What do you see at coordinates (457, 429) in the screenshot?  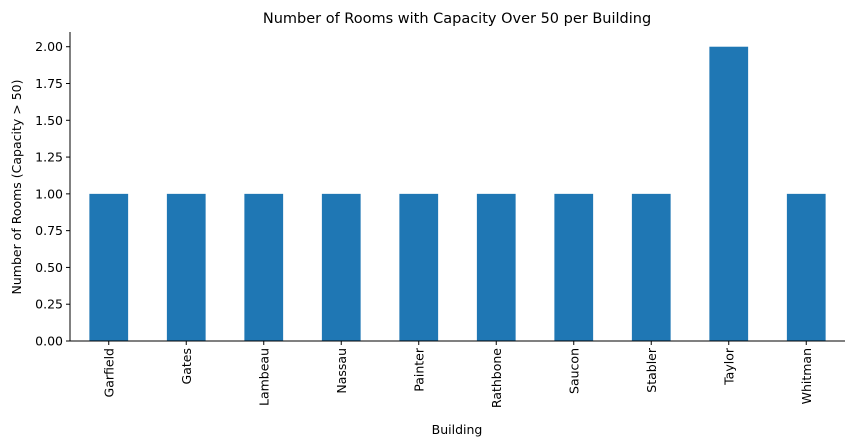 I see `x-axis-label: Building` at bounding box center [457, 429].